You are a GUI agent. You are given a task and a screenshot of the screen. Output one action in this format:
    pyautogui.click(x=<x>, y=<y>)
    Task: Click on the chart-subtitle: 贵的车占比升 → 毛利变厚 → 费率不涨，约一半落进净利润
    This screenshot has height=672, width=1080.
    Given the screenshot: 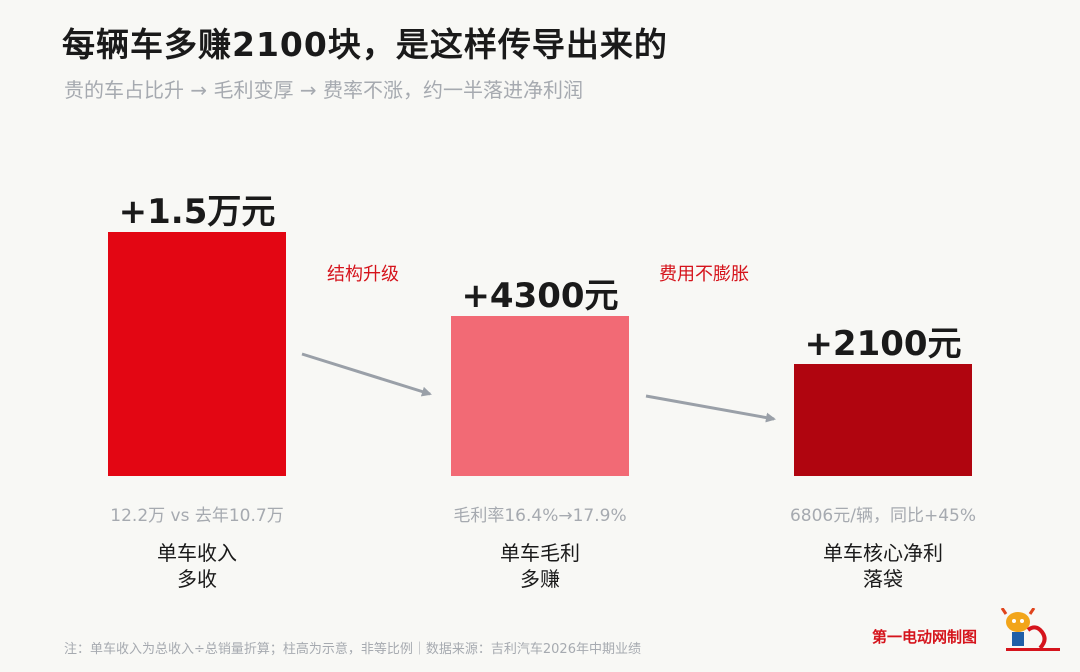 What is the action you would take?
    pyautogui.click(x=323, y=90)
    